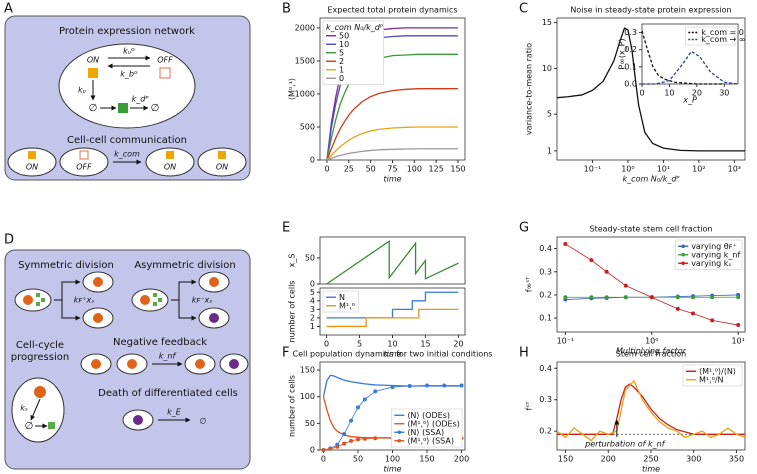  Describe the element at coordinates (160, 342) in the screenshot. I see `diagram-title: Negative feedback` at that location.